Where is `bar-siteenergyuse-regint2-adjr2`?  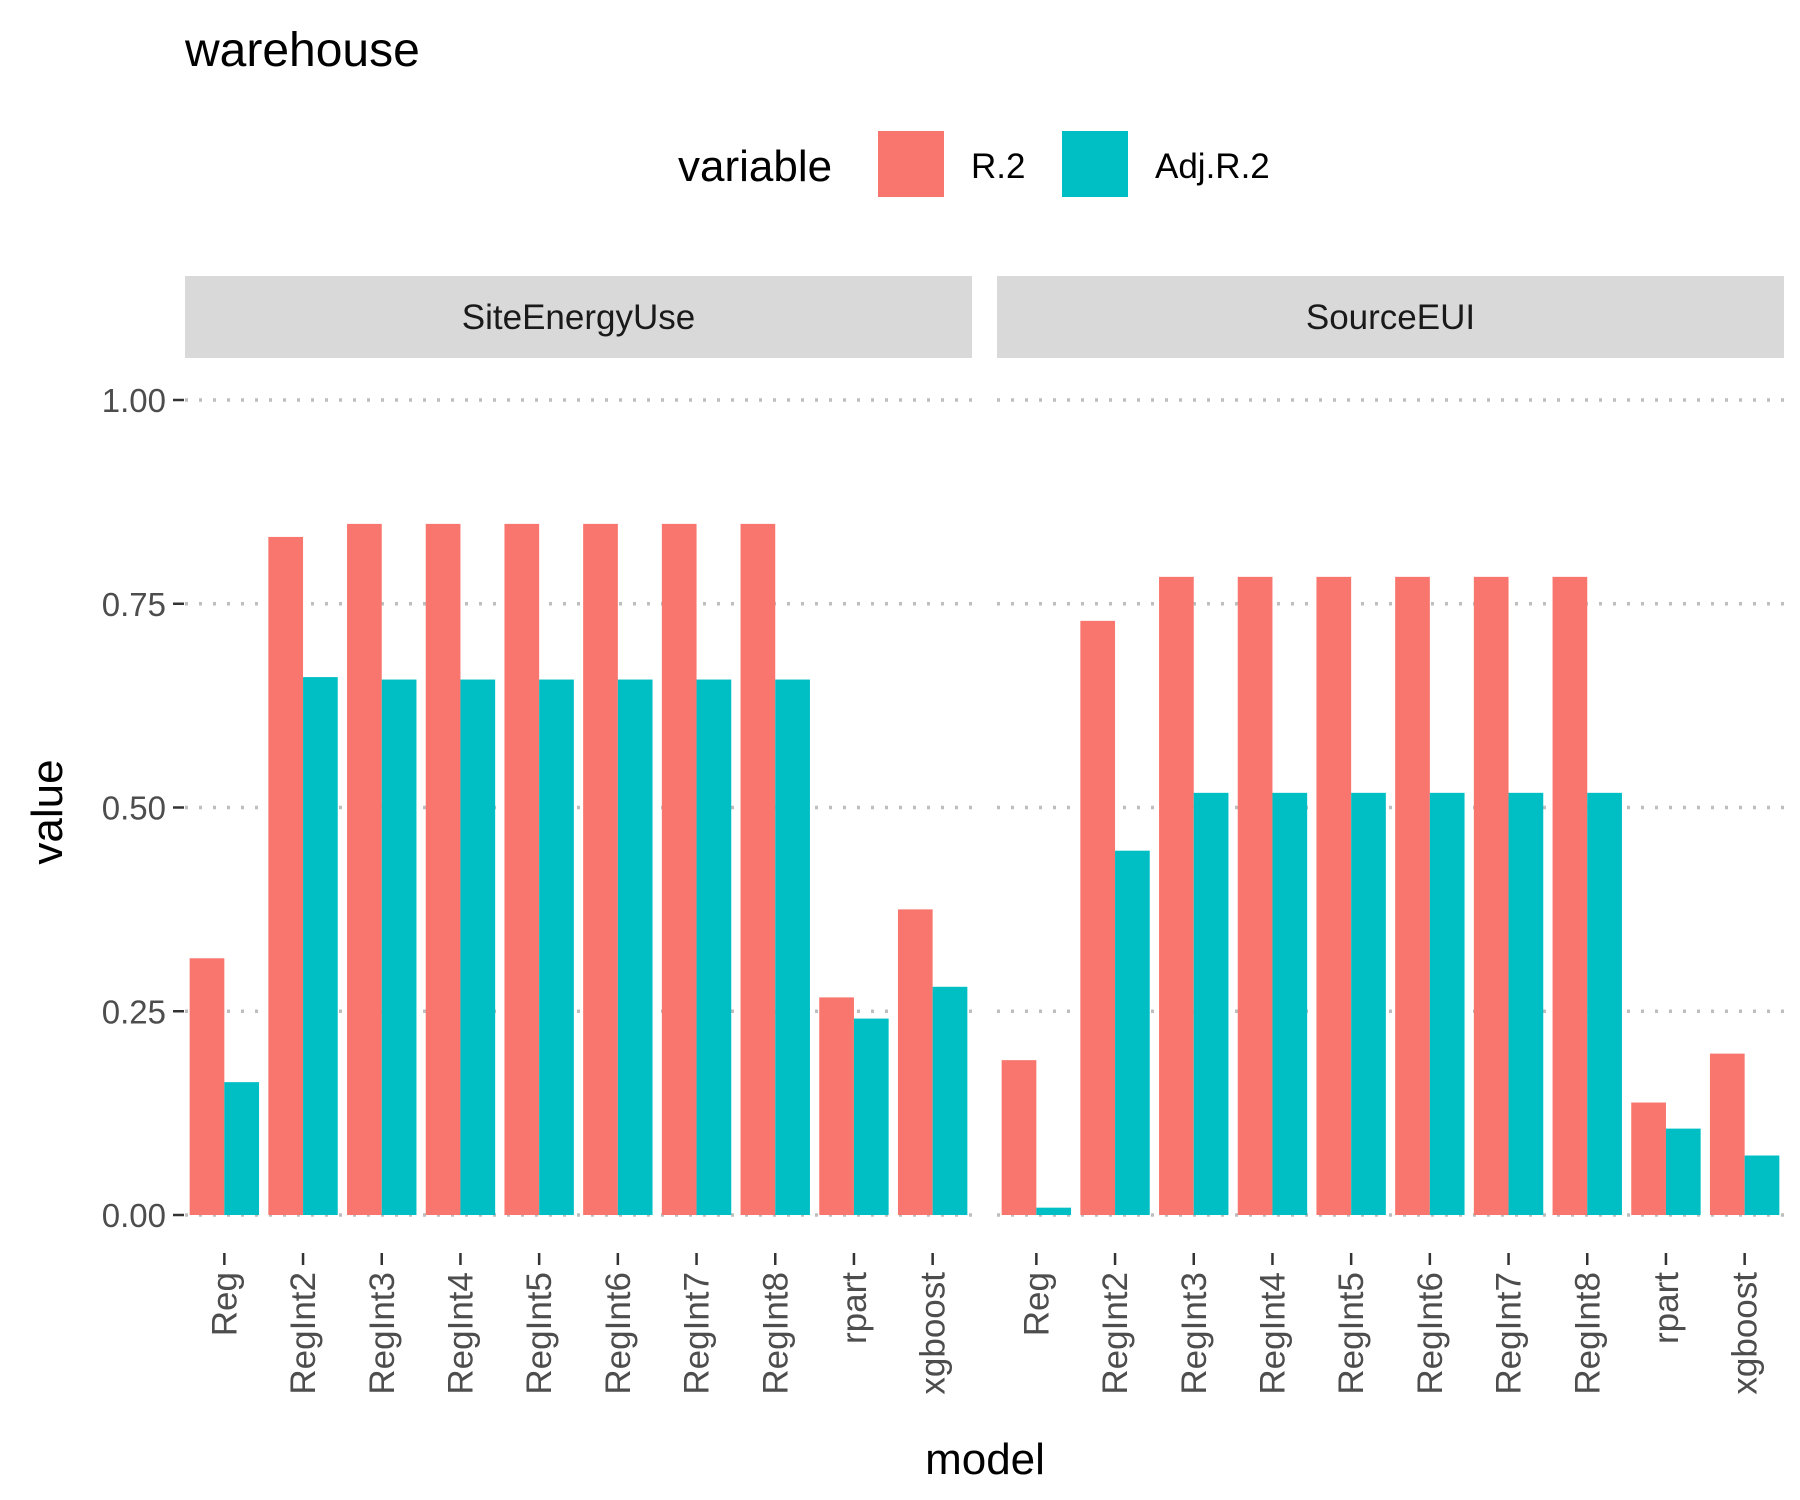 bar-siteenergyuse-regint2-adjr2 is located at coordinates (320, 946).